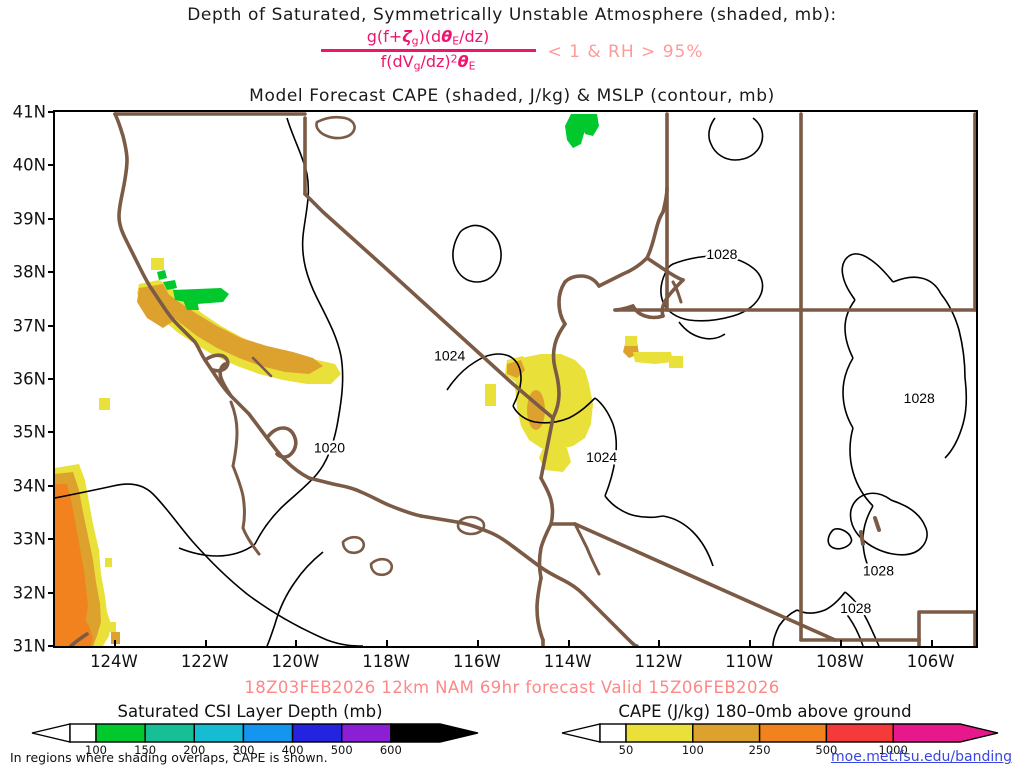 The height and width of the screenshot is (768, 1024). What do you see at coordinates (96, 750) in the screenshot?
I see `csi-colorbar-tick-100: 100` at bounding box center [96, 750].